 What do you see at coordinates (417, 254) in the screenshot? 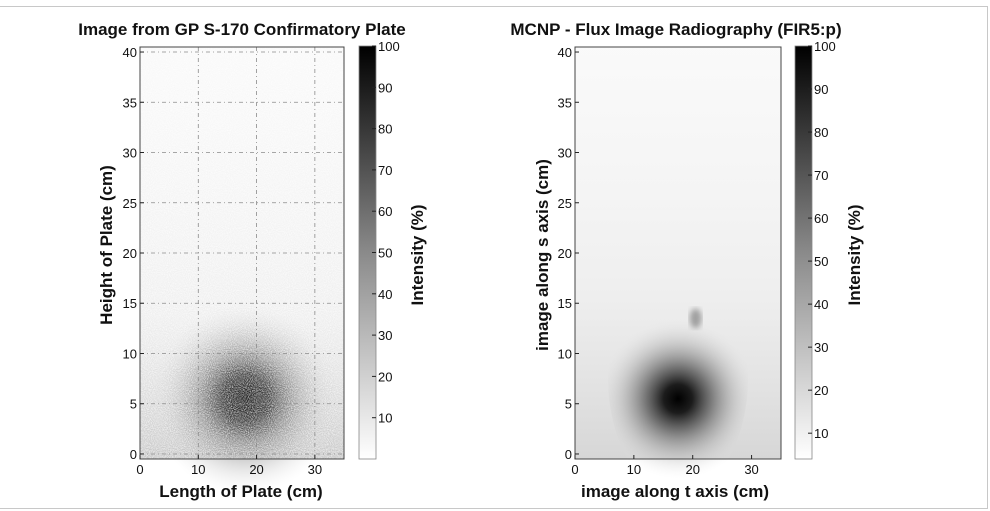
I see `left-colorbar-label: Intensity (%)` at bounding box center [417, 254].